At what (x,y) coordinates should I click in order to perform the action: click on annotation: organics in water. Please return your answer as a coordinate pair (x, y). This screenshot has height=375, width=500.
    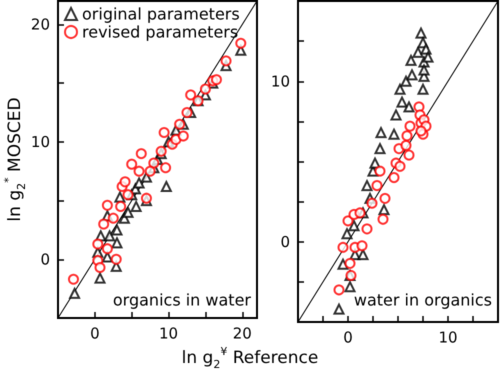
    Looking at the image, I should click on (182, 300).